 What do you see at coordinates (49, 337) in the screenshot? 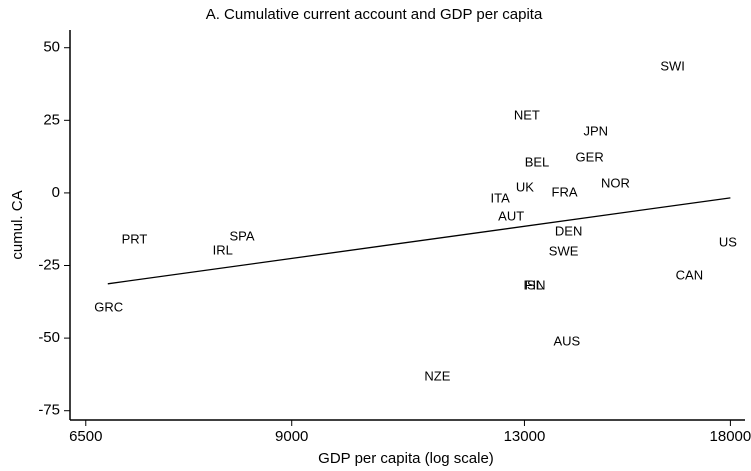
I see `y-tick-label: -50` at bounding box center [49, 337].